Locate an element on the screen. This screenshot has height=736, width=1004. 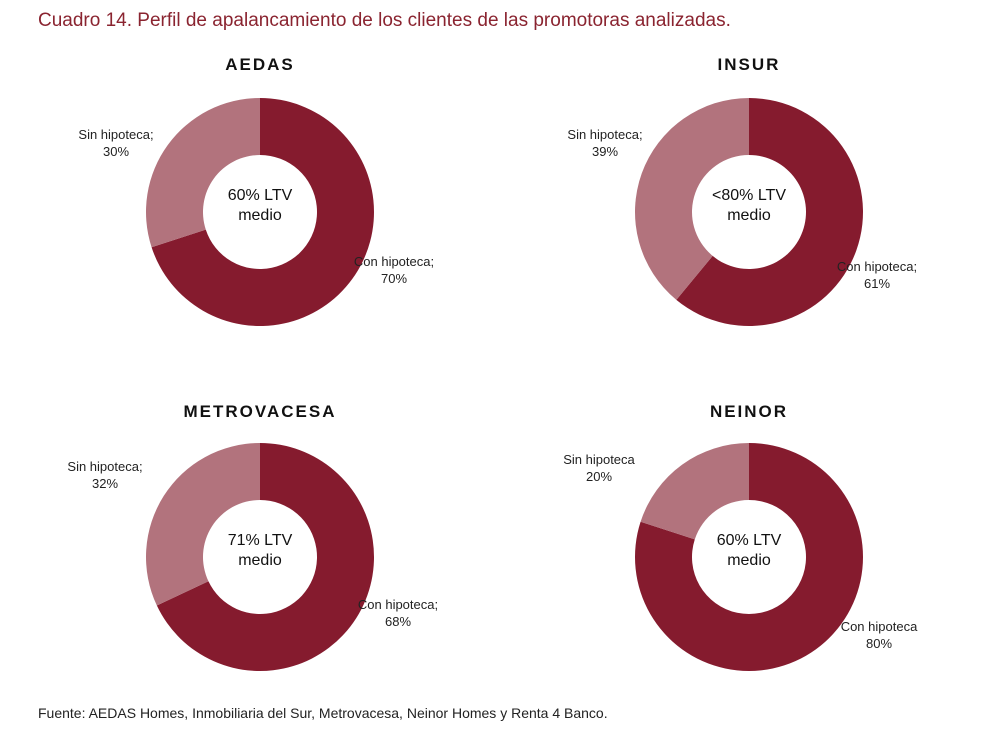
donut-chart-metrovacesa is located at coordinates (260, 557).